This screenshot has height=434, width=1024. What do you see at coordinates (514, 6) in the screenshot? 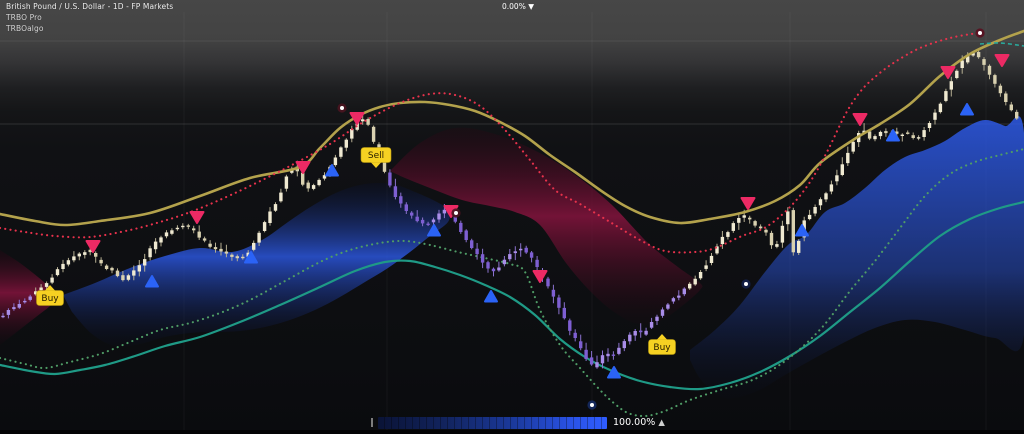
I see `change-value: 0.00%` at bounding box center [514, 6].